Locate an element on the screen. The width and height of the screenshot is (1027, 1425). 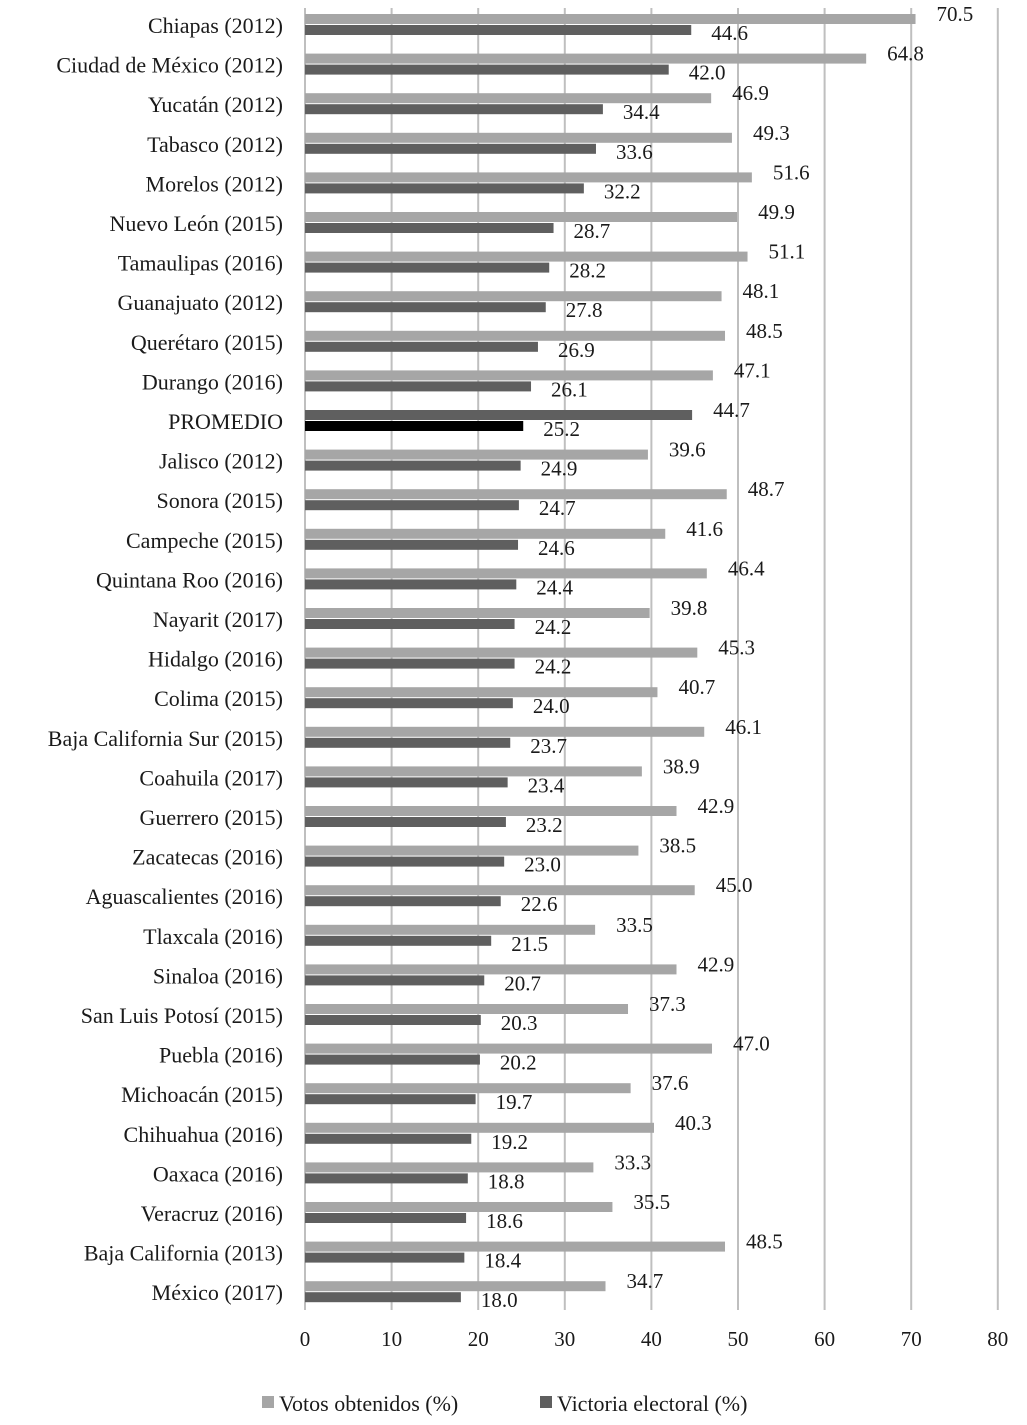
category-label: Durango (2016) is located at coordinates (212, 381).